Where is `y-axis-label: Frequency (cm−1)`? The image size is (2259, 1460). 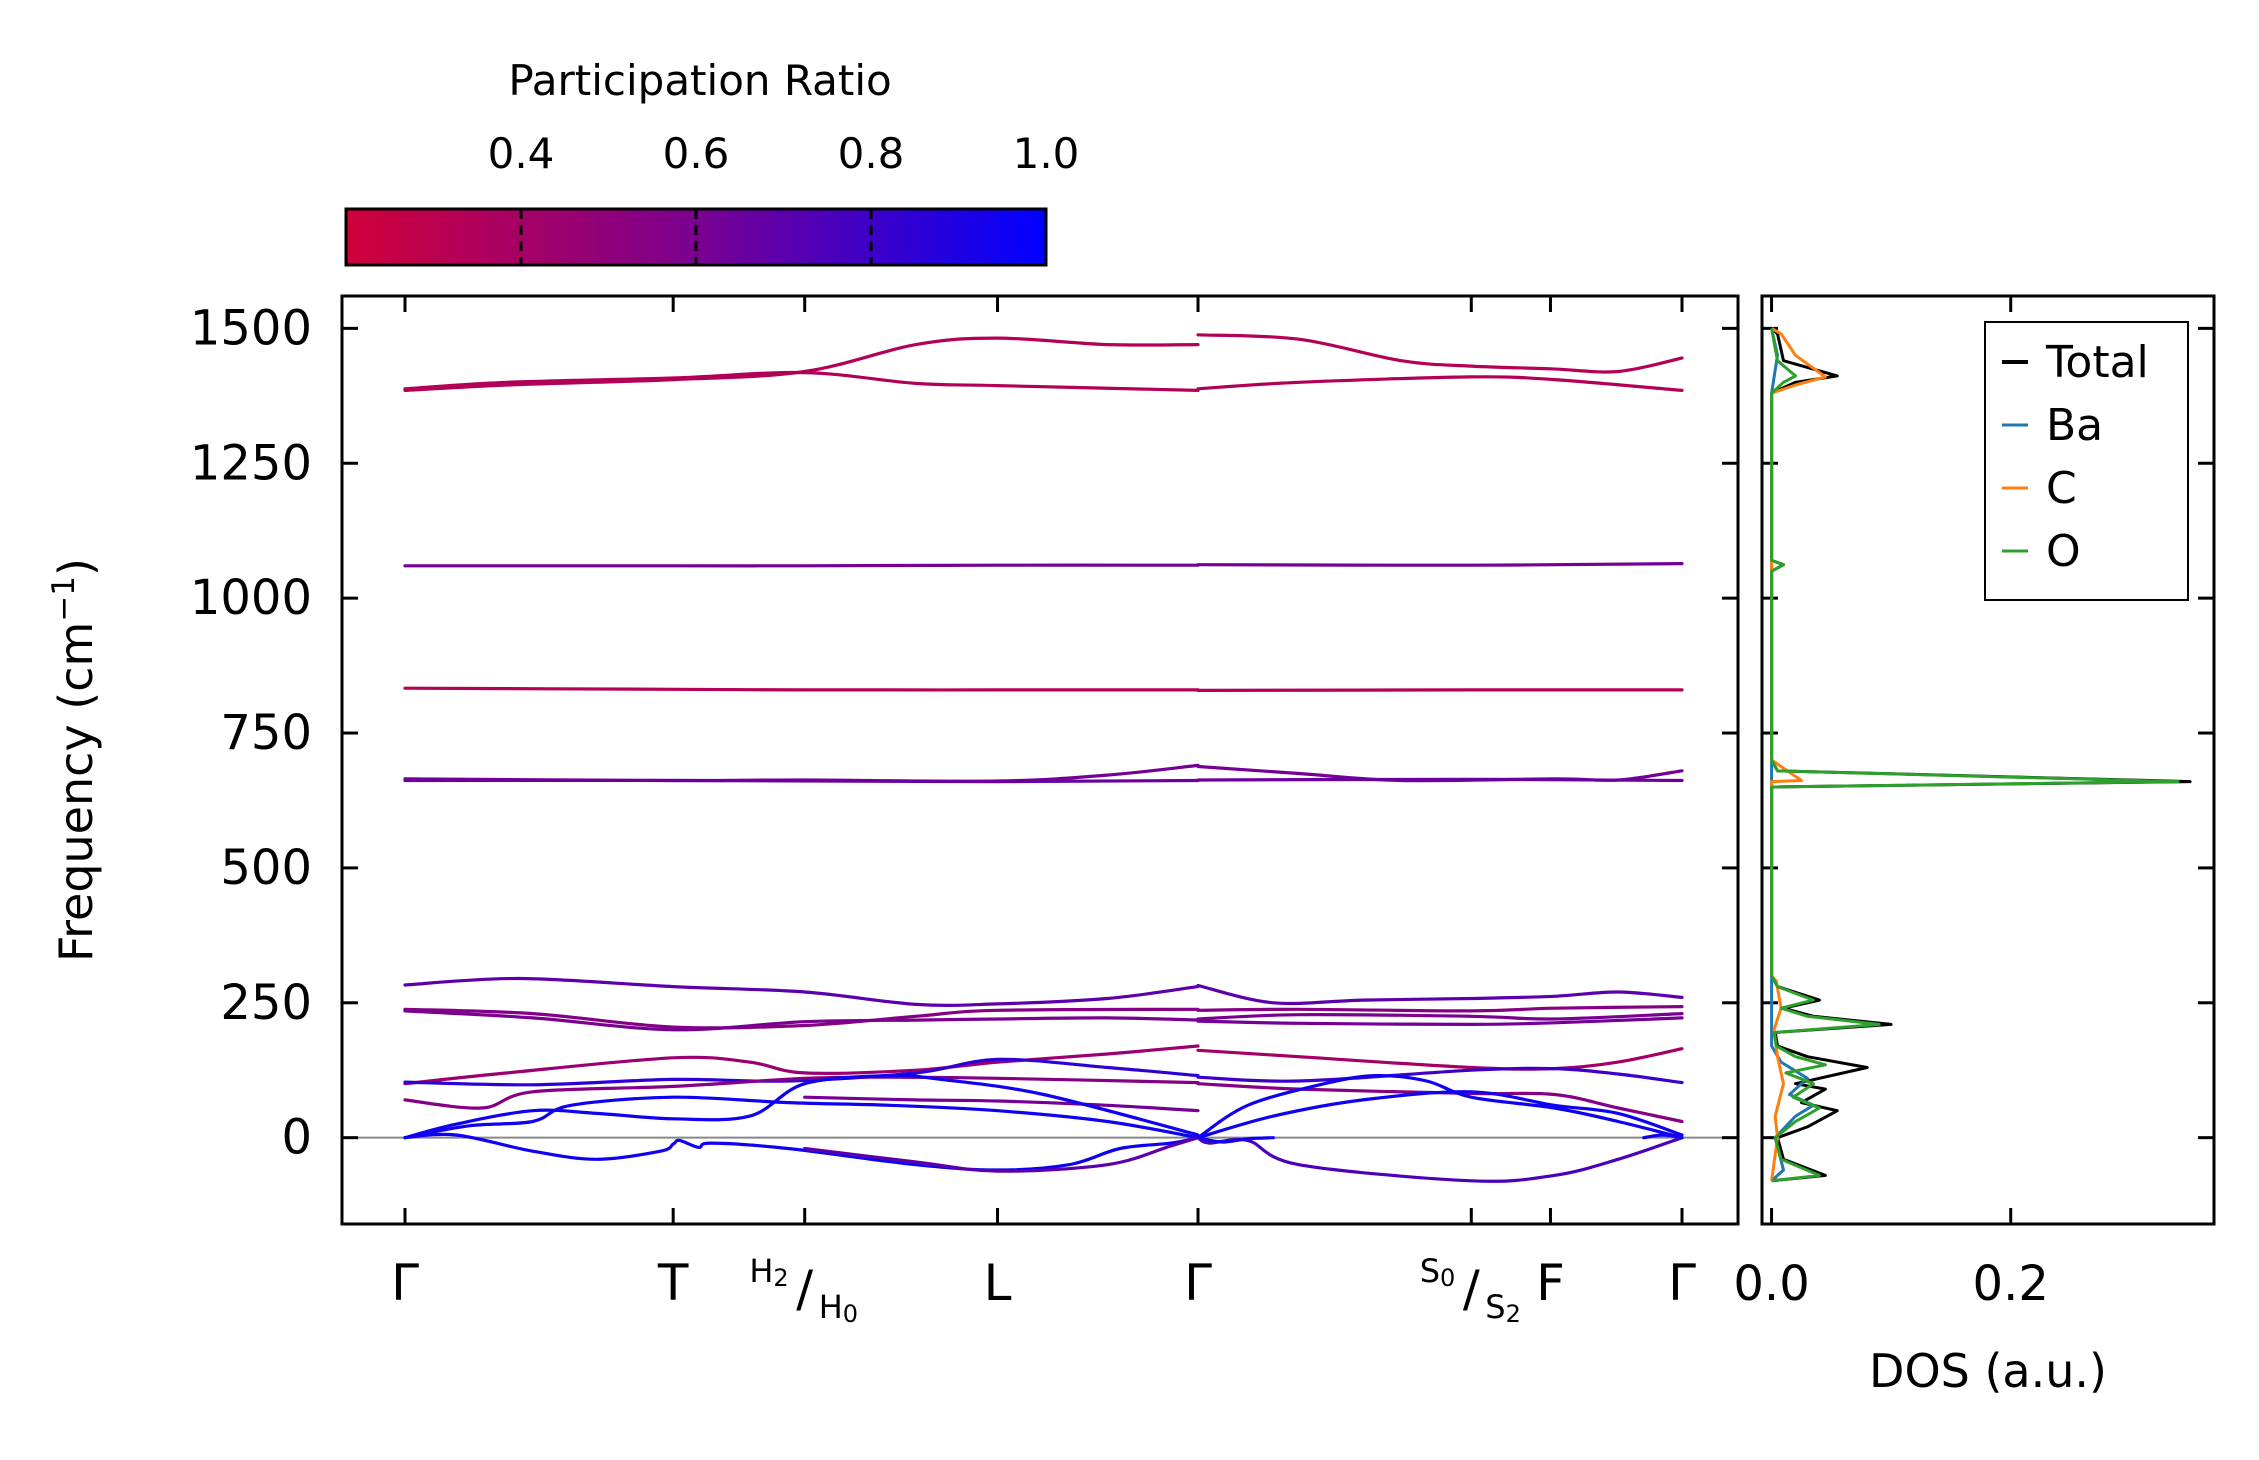 y-axis-label: Frequency (cm−1) is located at coordinates (74, 760).